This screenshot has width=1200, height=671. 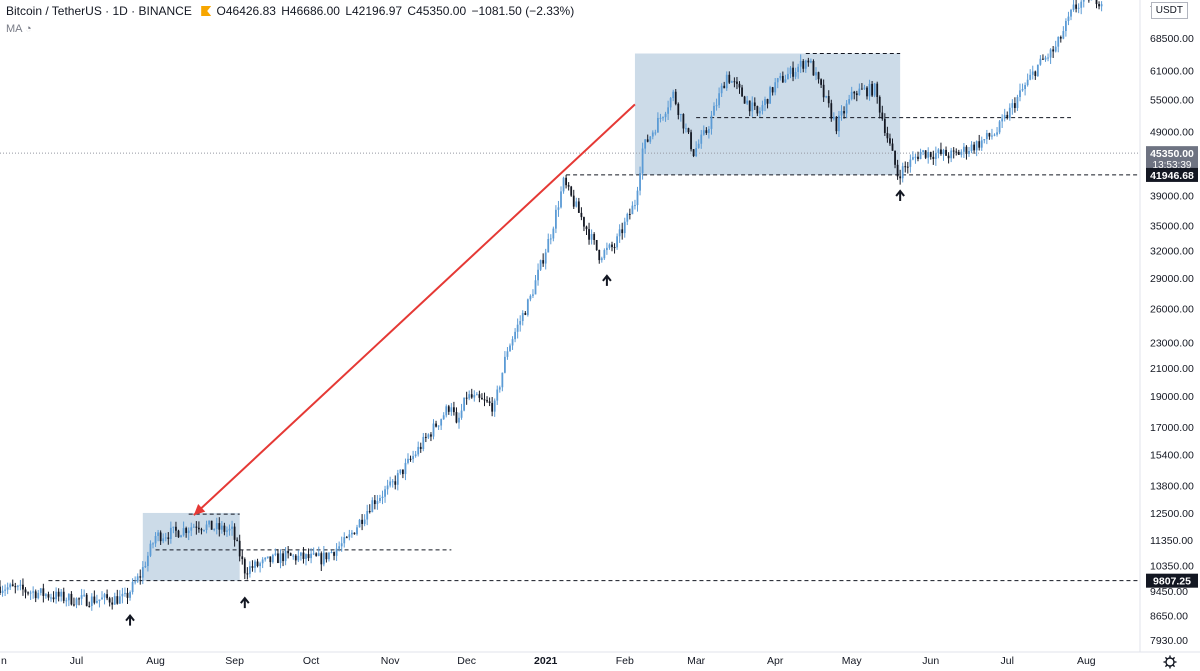 I want to click on flag-icon, so click(x=206, y=11).